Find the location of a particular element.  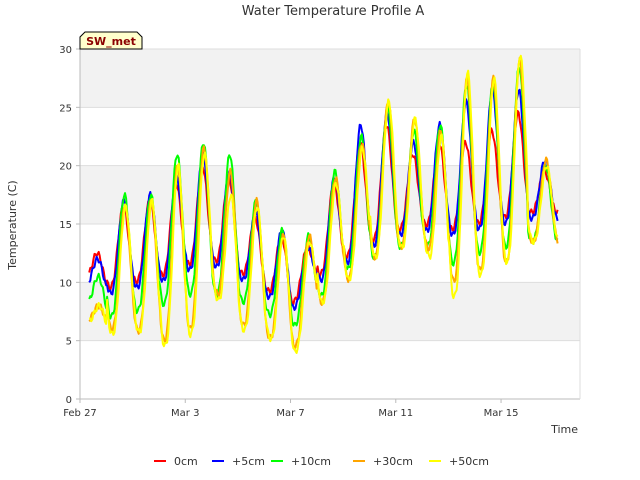

y-tick-label: 10 is located at coordinates (65, 283).